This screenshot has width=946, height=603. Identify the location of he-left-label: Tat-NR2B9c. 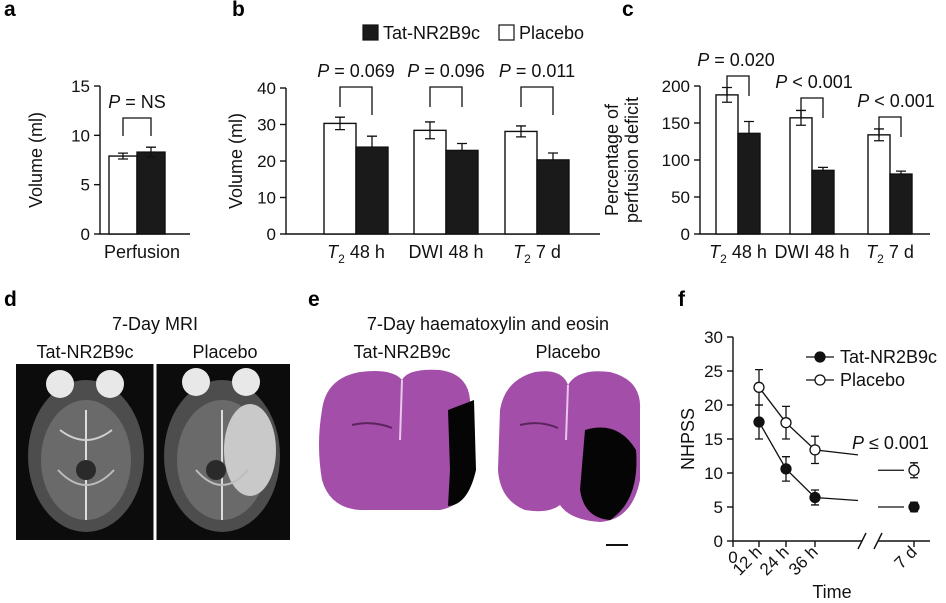
(401, 352).